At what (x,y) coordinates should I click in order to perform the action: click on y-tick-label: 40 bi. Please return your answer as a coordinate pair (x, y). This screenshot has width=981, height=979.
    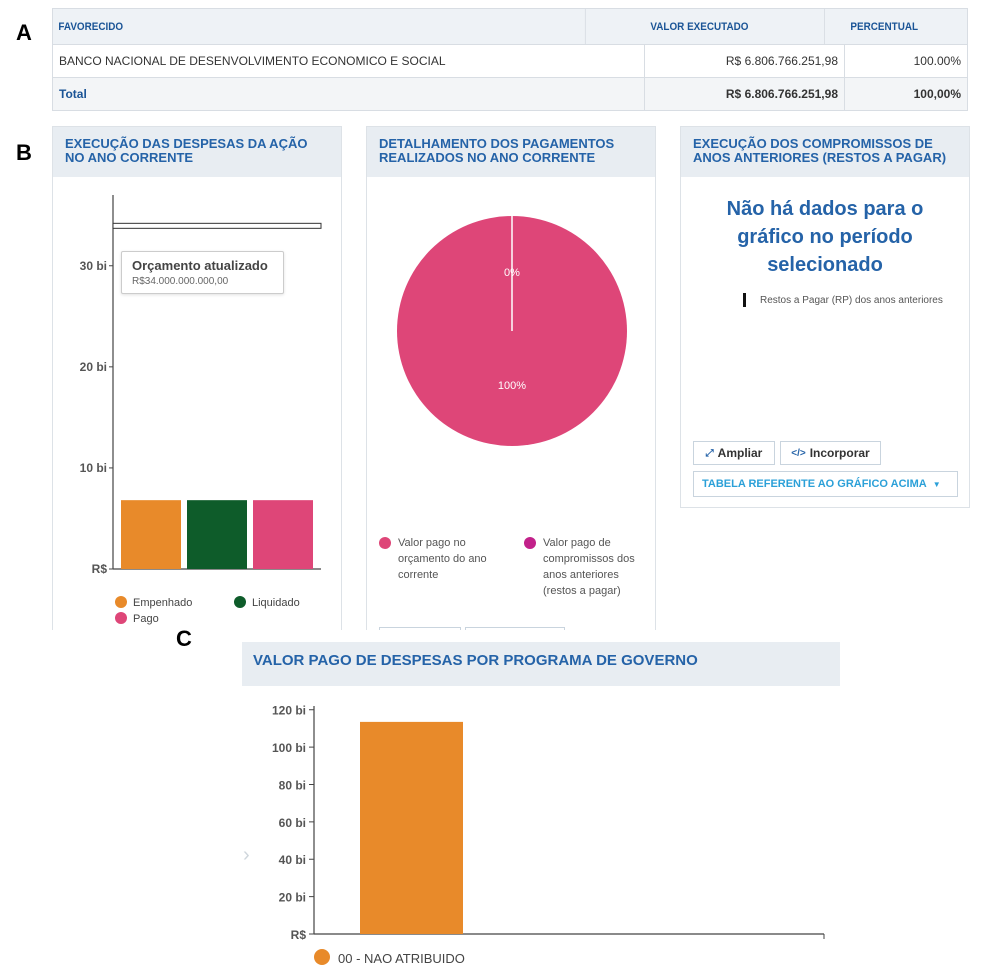
    Looking at the image, I should click on (292, 860).